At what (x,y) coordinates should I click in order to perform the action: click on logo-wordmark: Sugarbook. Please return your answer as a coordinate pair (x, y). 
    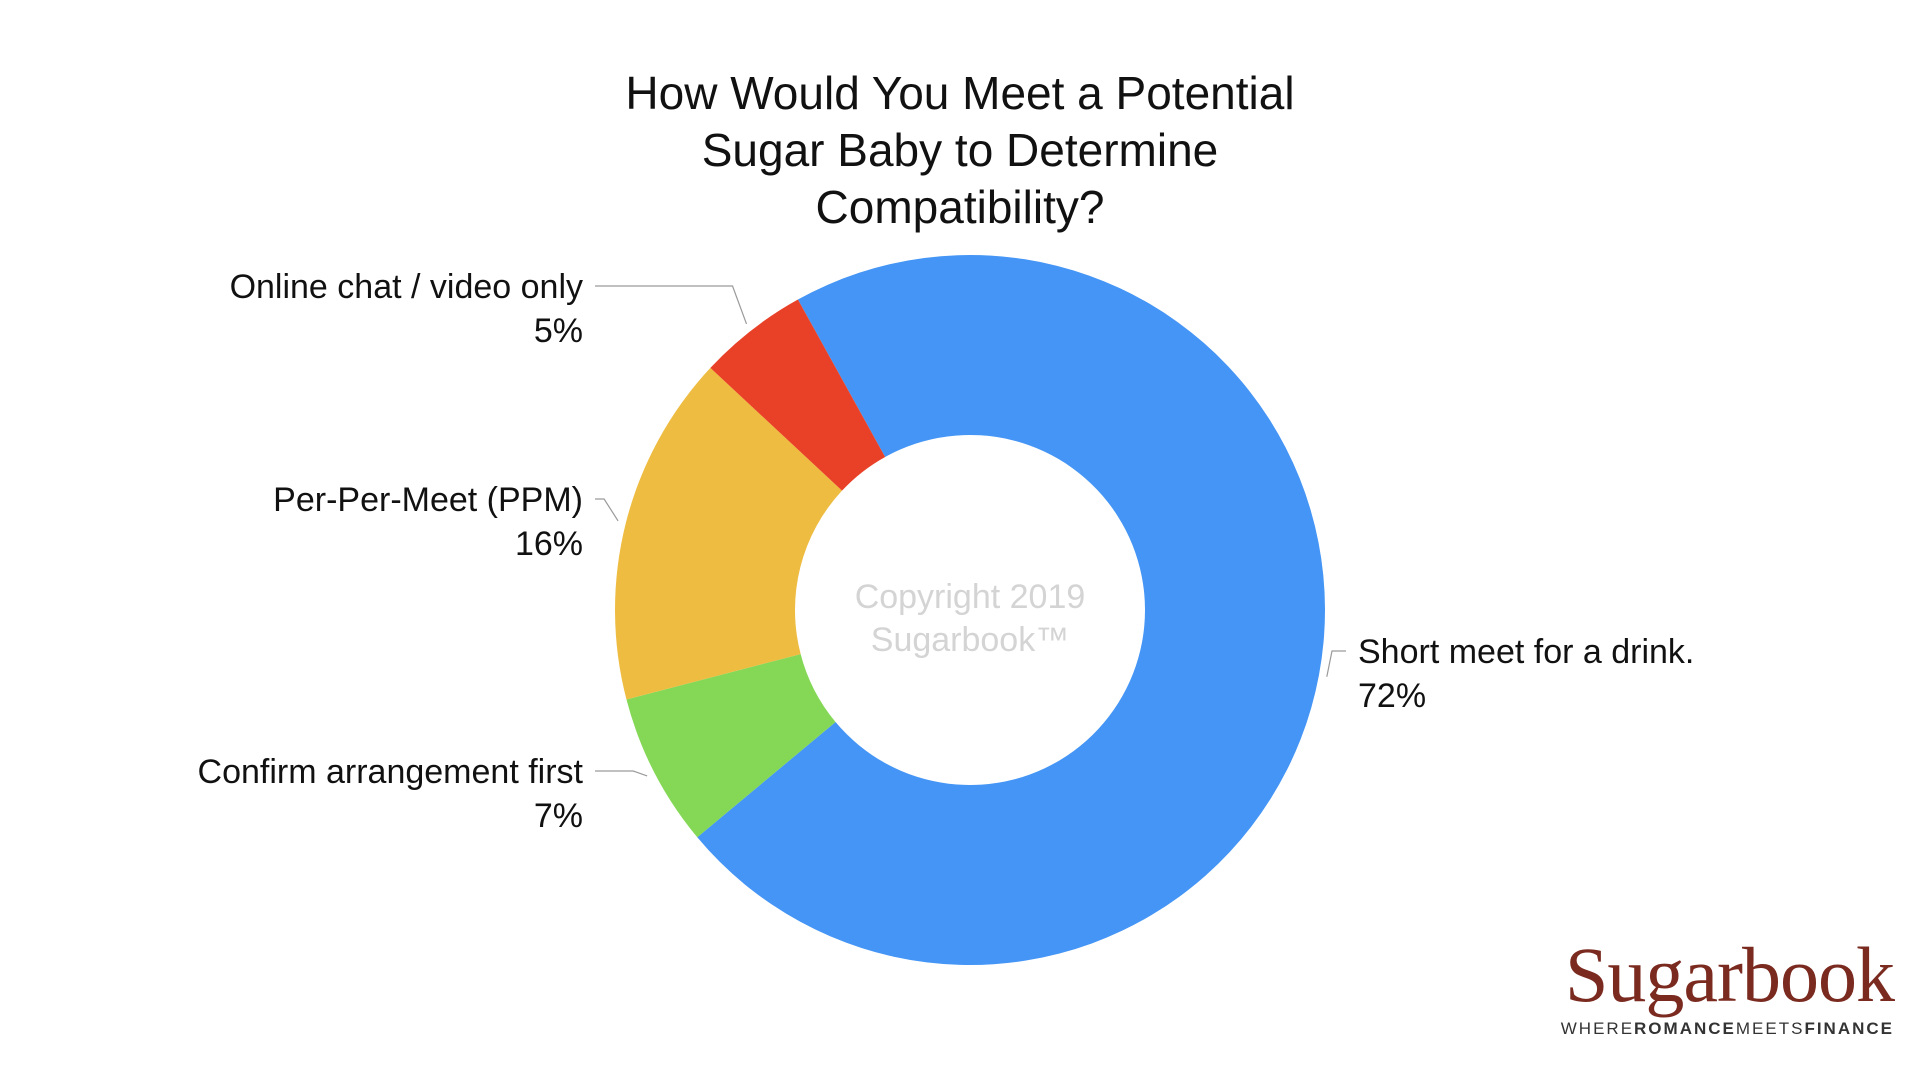
    Looking at the image, I should click on (1730, 974).